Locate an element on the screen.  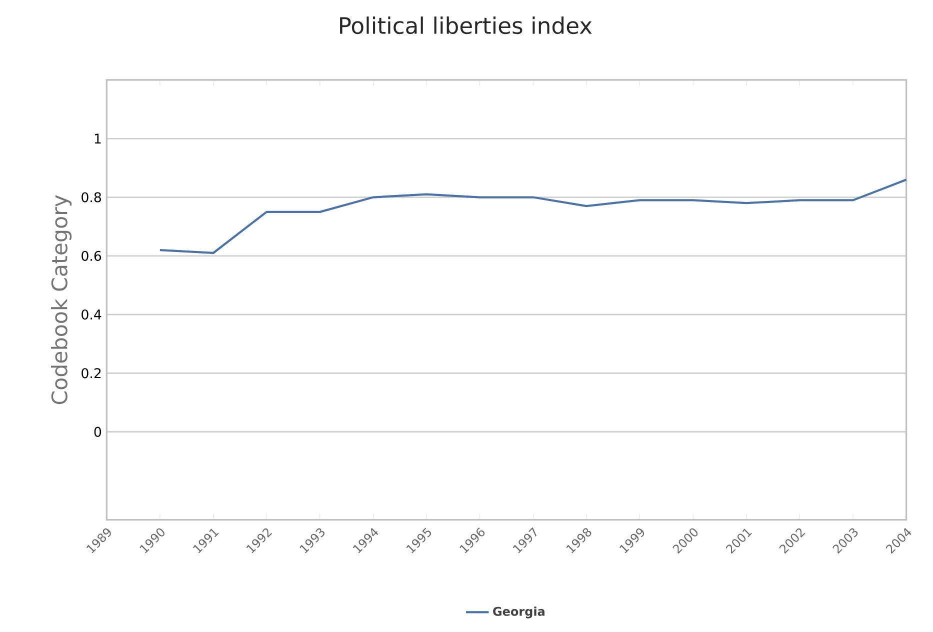
y-axis-title: Codebook Category is located at coordinates (61, 299).